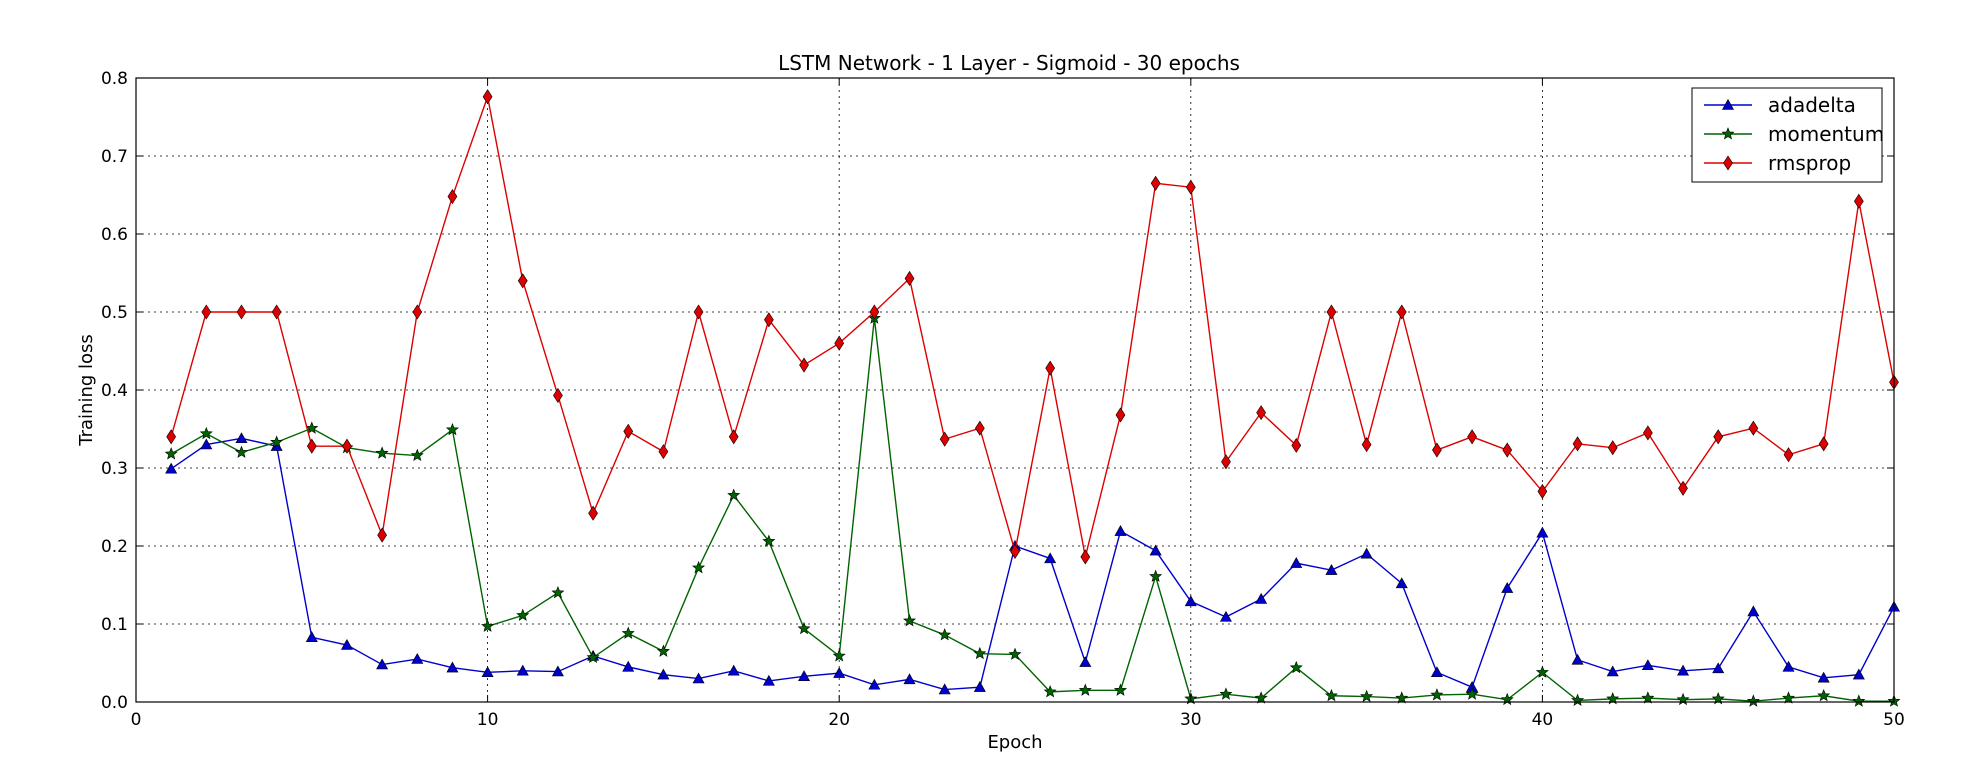  What do you see at coordinates (86, 390) in the screenshot?
I see `y-axis-label: Training loss` at bounding box center [86, 390].